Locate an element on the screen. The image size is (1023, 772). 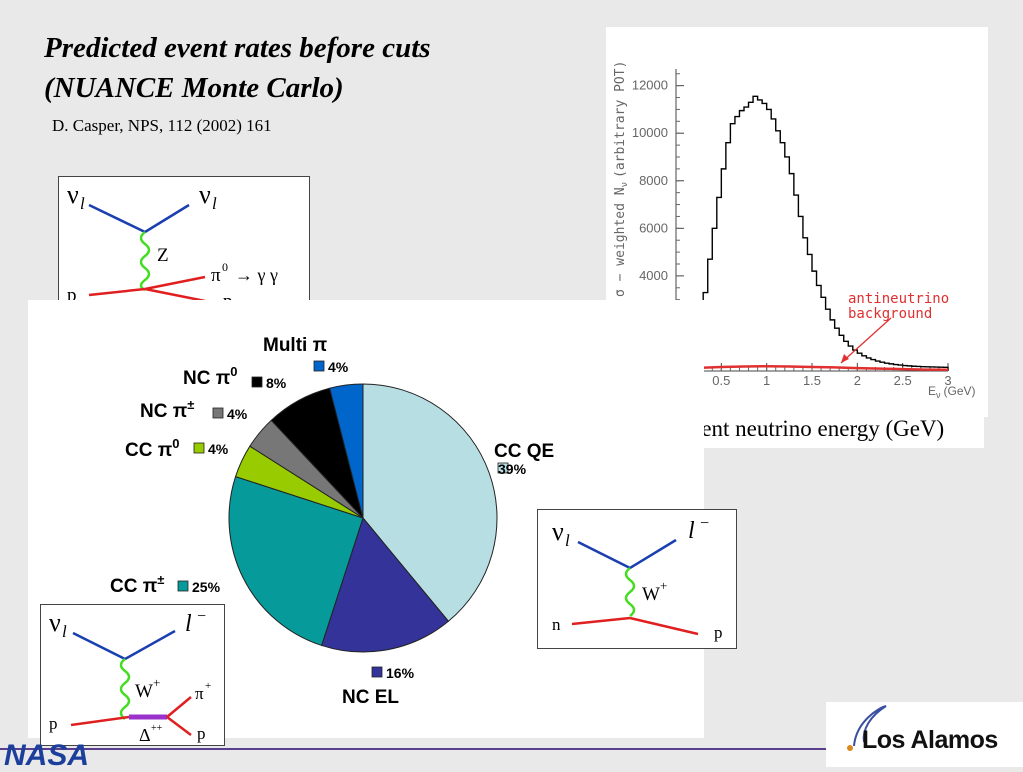
y-tick-label: 12000 is located at coordinates (650, 85).